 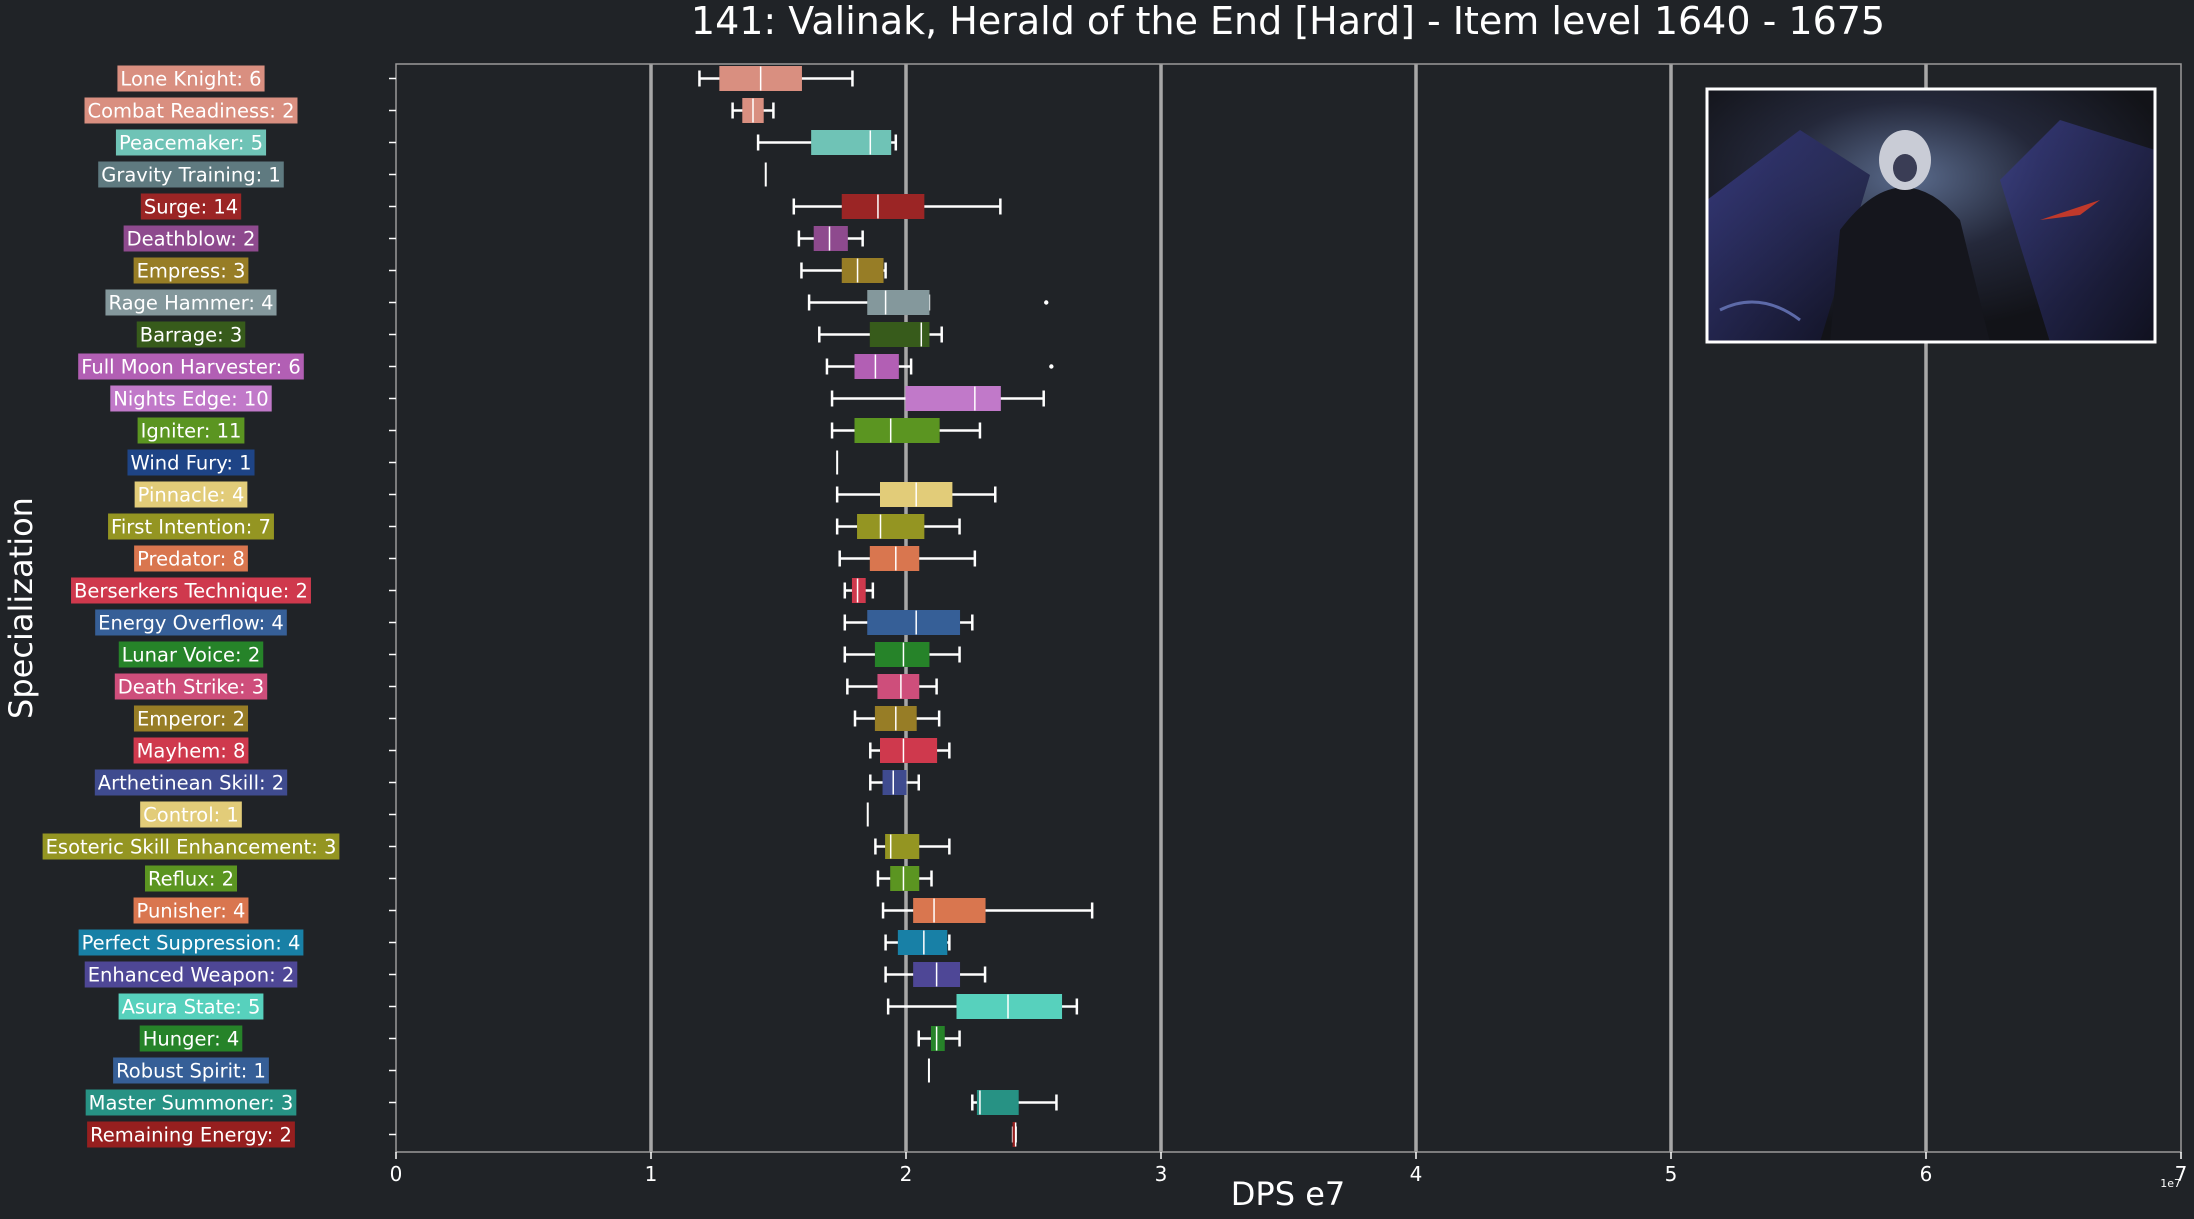 I want to click on label-text: Barrage: 3, so click(x=191, y=335).